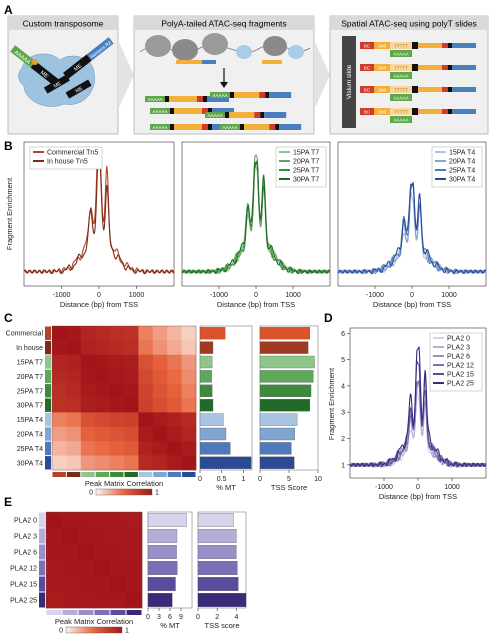 This screenshot has height=640, width=492. What do you see at coordinates (222, 560) in the screenshot?
I see `bar-frame` at bounding box center [222, 560].